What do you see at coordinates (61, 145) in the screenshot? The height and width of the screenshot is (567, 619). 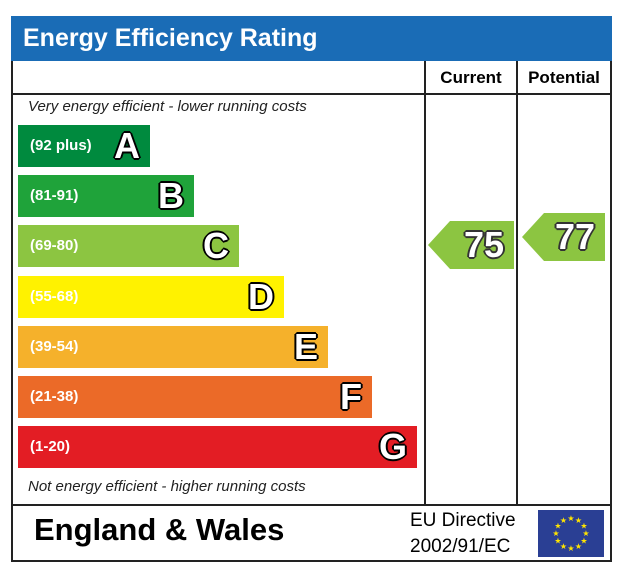 I see `band-a-range: (92 plus)` at bounding box center [61, 145].